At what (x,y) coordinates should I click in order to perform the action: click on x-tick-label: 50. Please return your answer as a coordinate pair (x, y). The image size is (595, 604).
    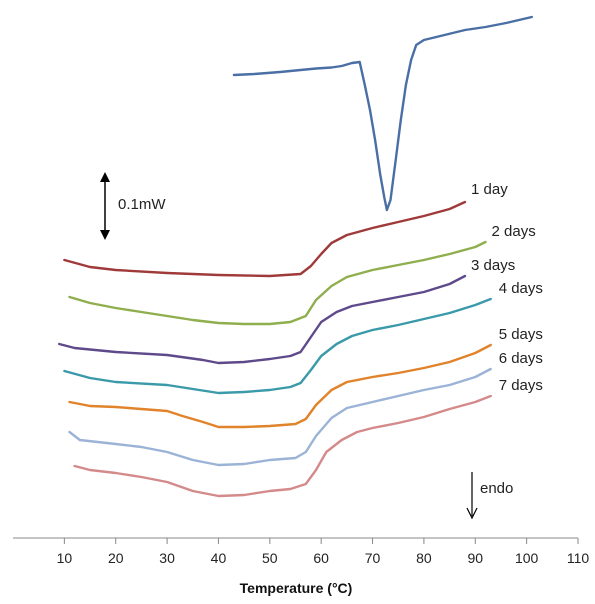
    Looking at the image, I should click on (270, 558).